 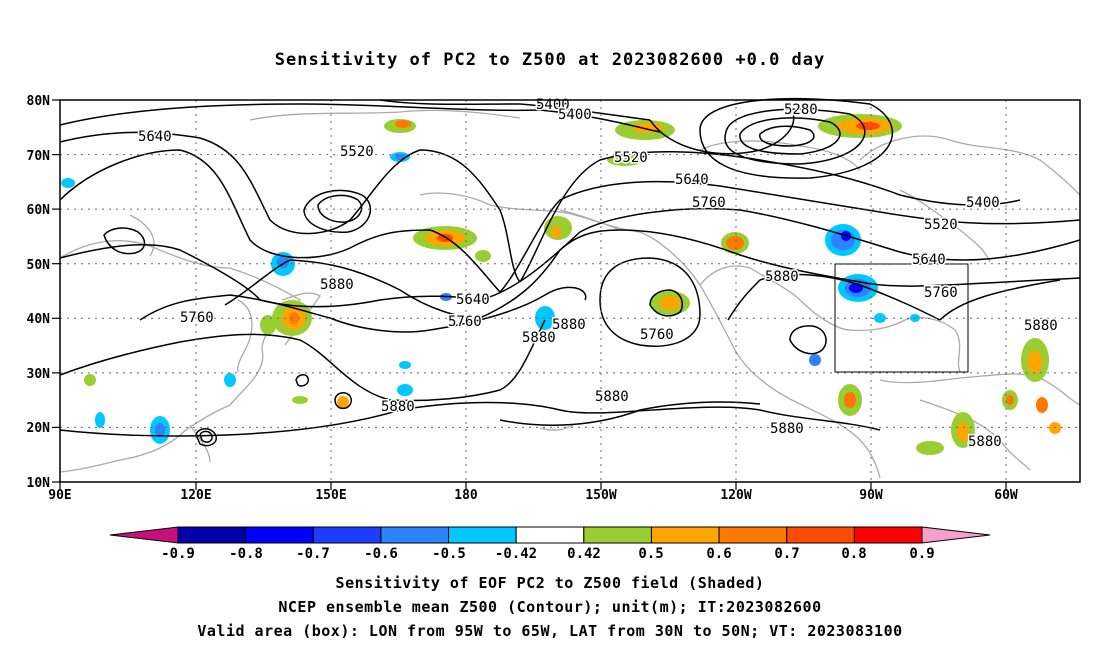 I want to click on lon-label: 120W, so click(x=735, y=495).